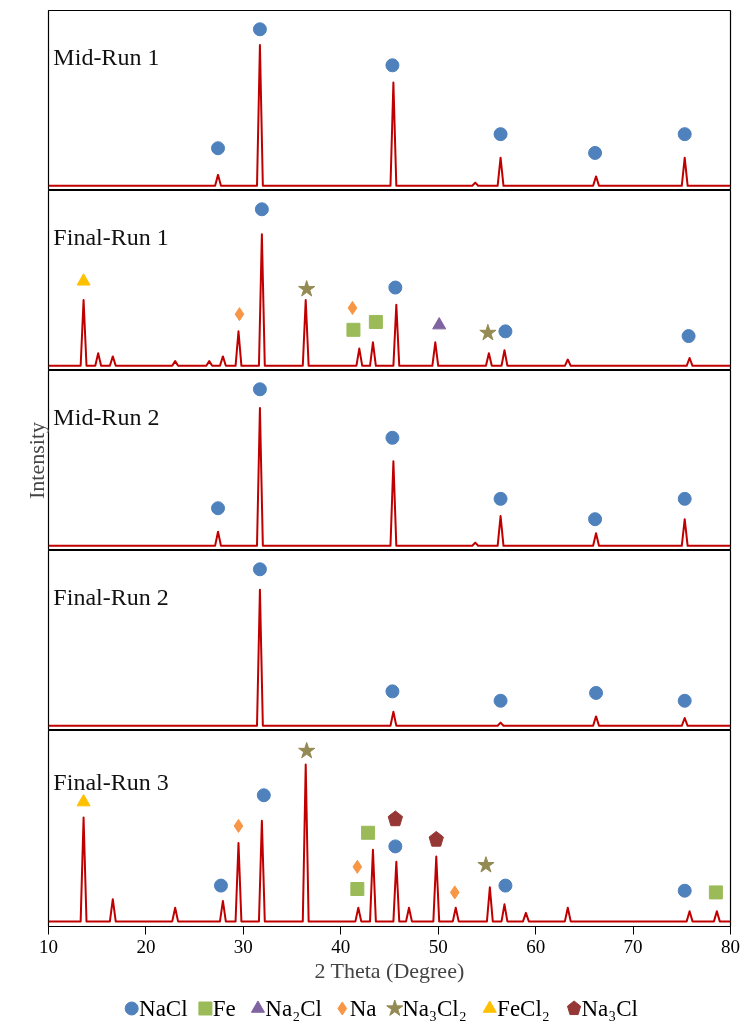 This screenshot has width=747, height=1031. What do you see at coordinates (363, 1008) in the screenshot?
I see `legend-label: Na` at bounding box center [363, 1008].